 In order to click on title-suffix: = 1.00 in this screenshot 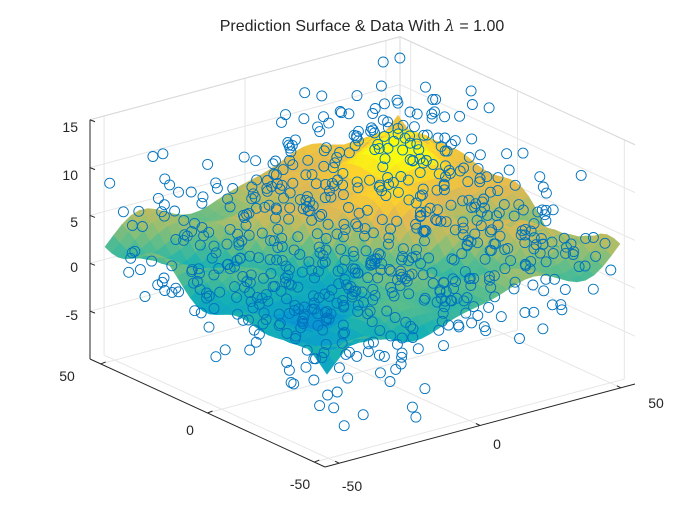, I will do `click(479, 26)`.